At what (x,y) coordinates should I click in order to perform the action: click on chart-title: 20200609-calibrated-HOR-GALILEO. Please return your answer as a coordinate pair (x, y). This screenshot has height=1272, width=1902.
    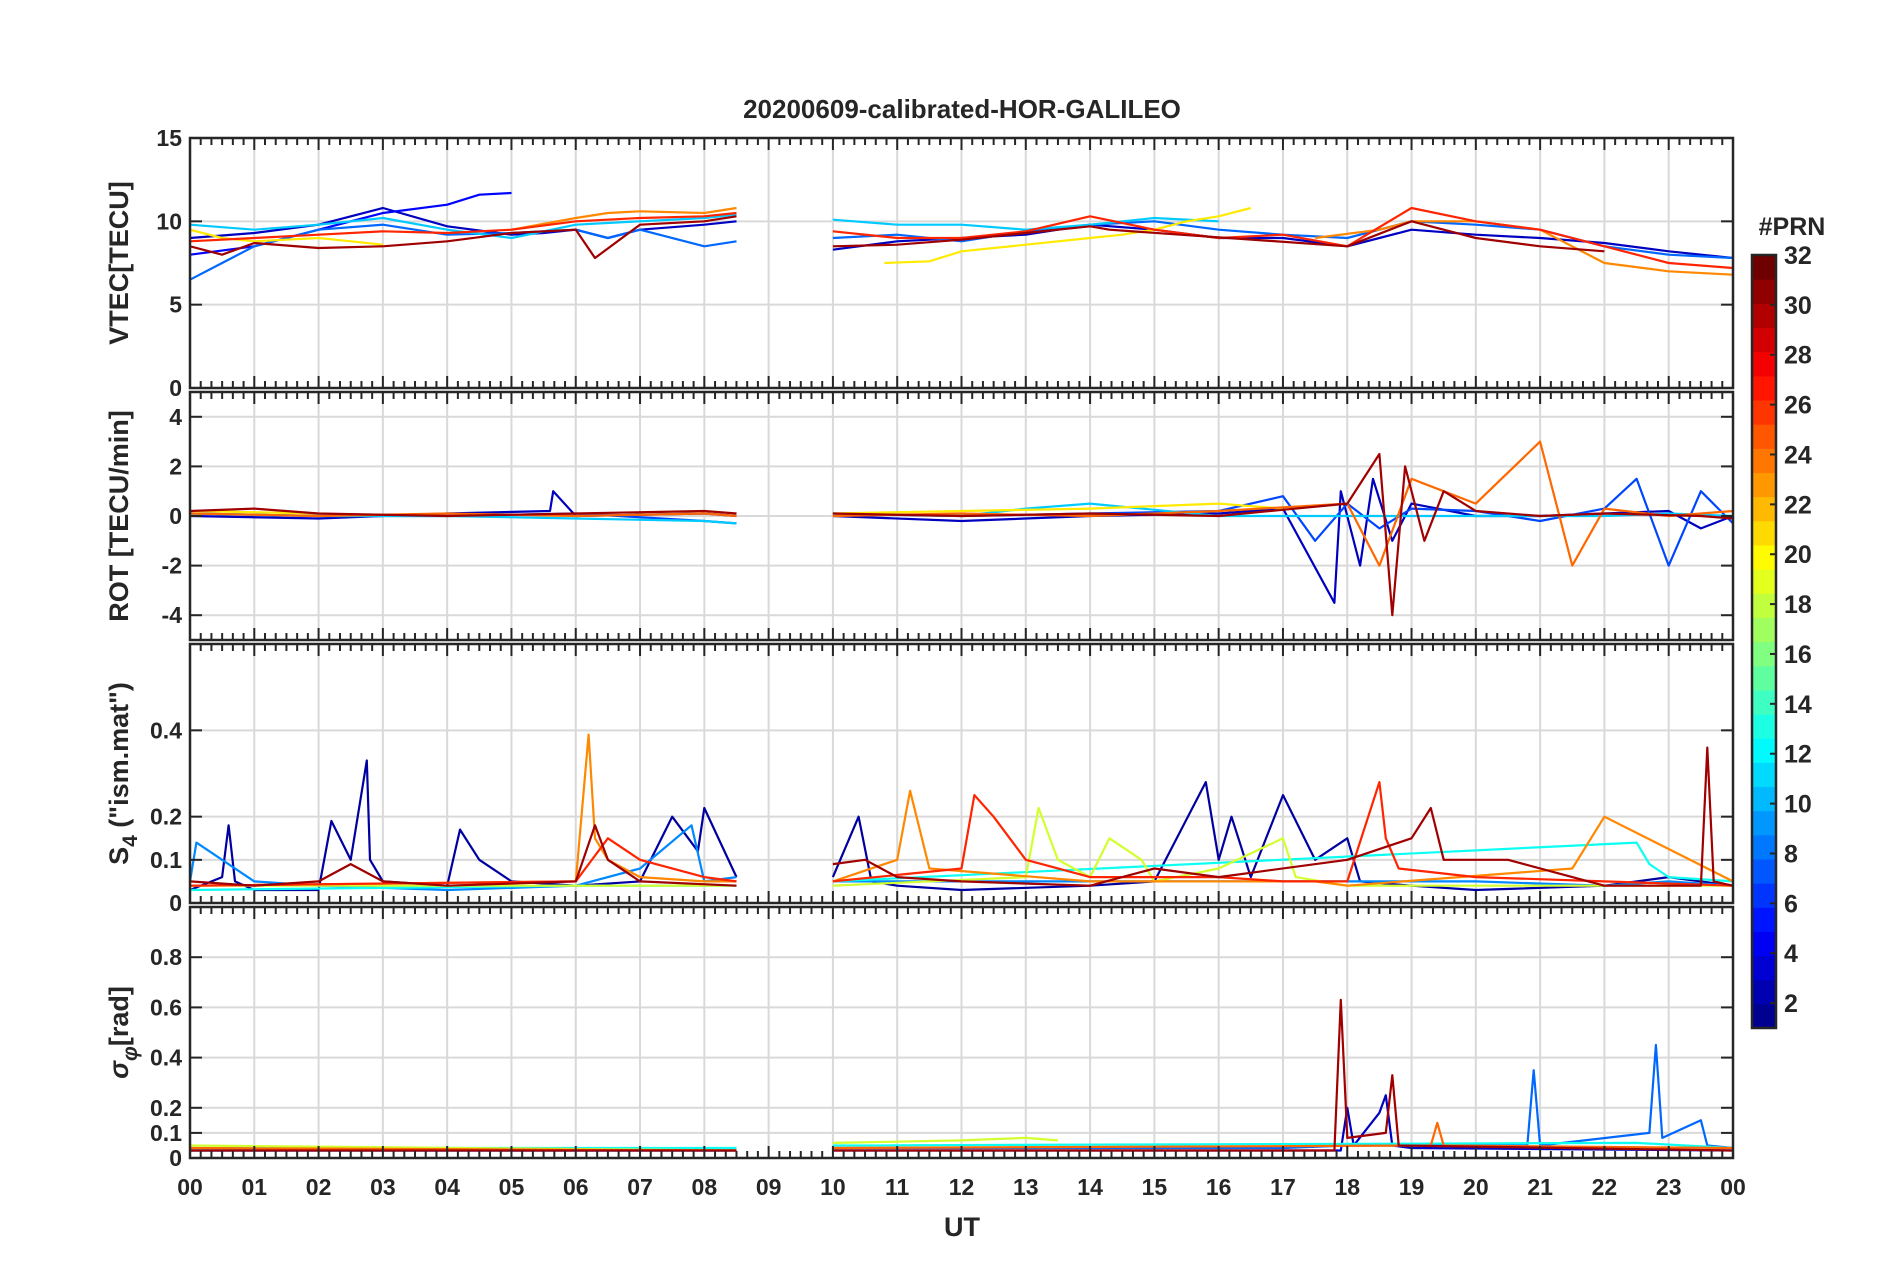
    Looking at the image, I should click on (962, 109).